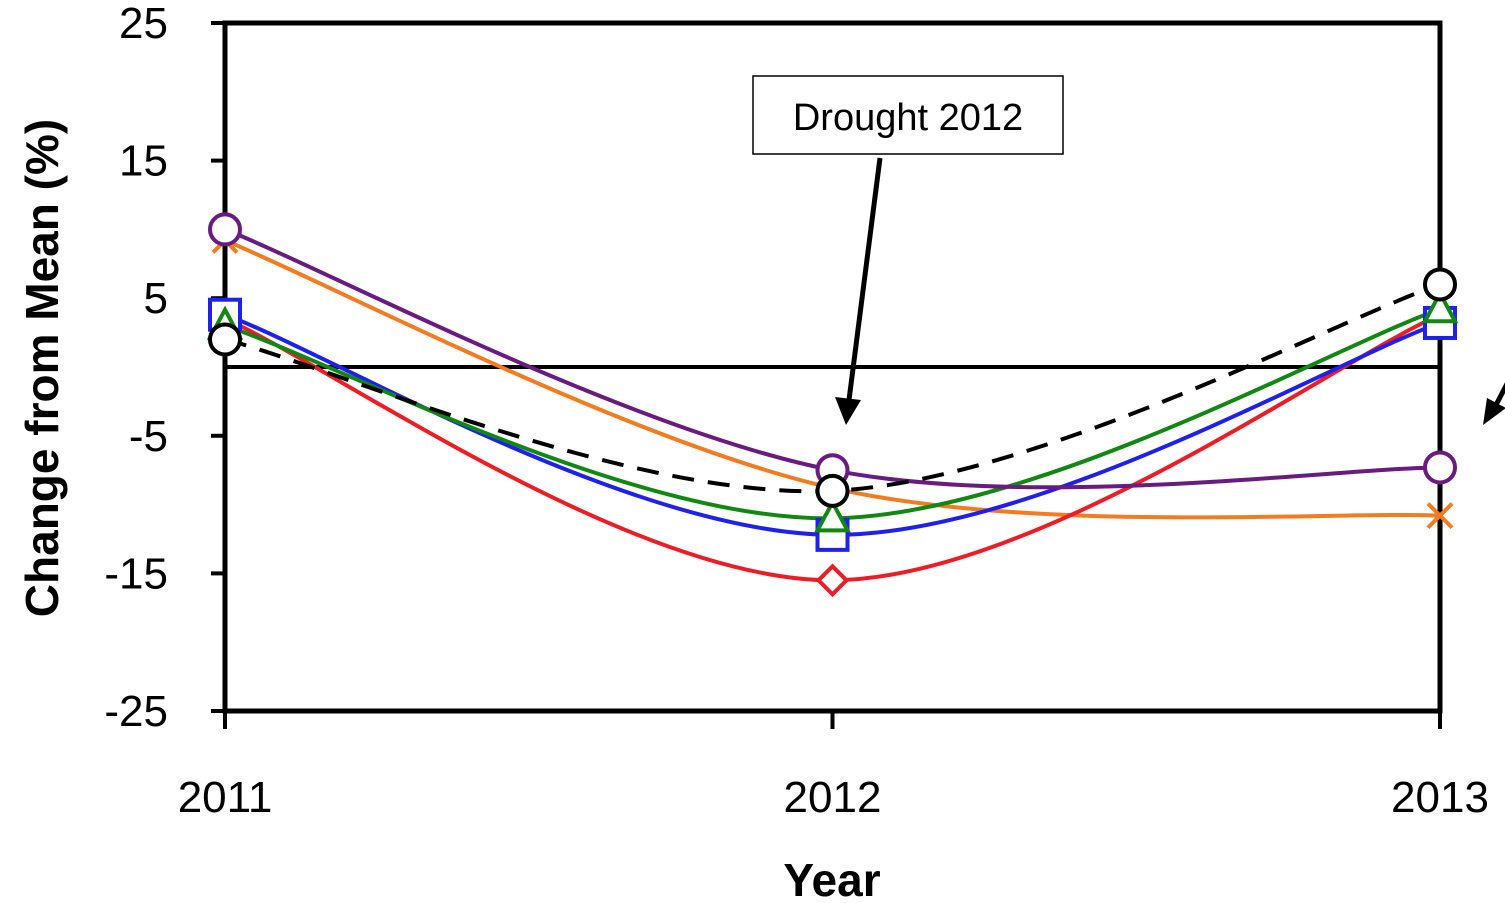  Describe the element at coordinates (864, 279) in the screenshot. I see `annotation-arrow-shaft` at that location.